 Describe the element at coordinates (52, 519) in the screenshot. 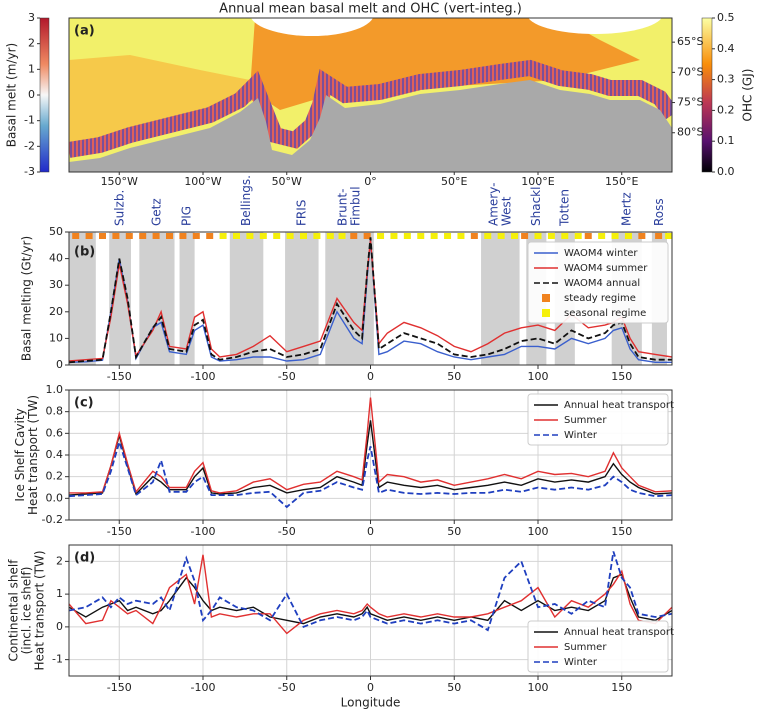

I see `y-tick-label: -0.2` at that location.